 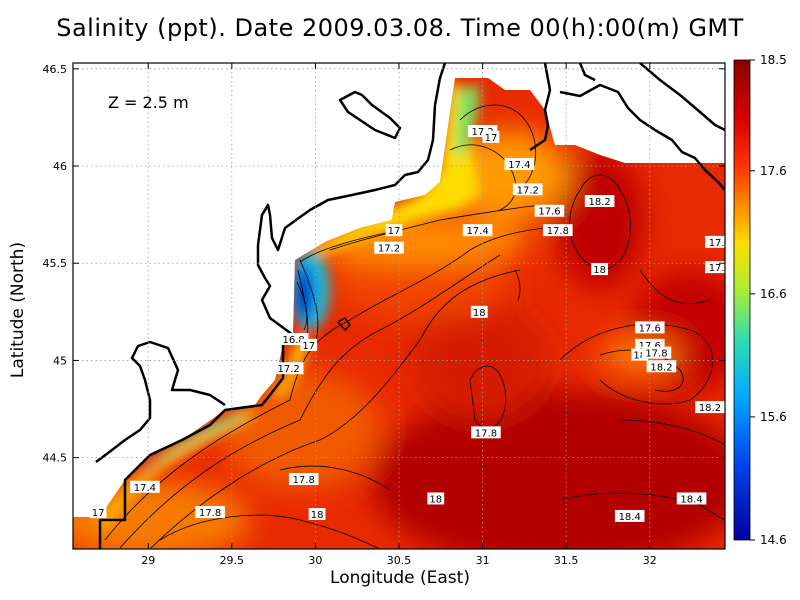 I want to click on colorbar-tick-label: 14.6, so click(x=773, y=540).